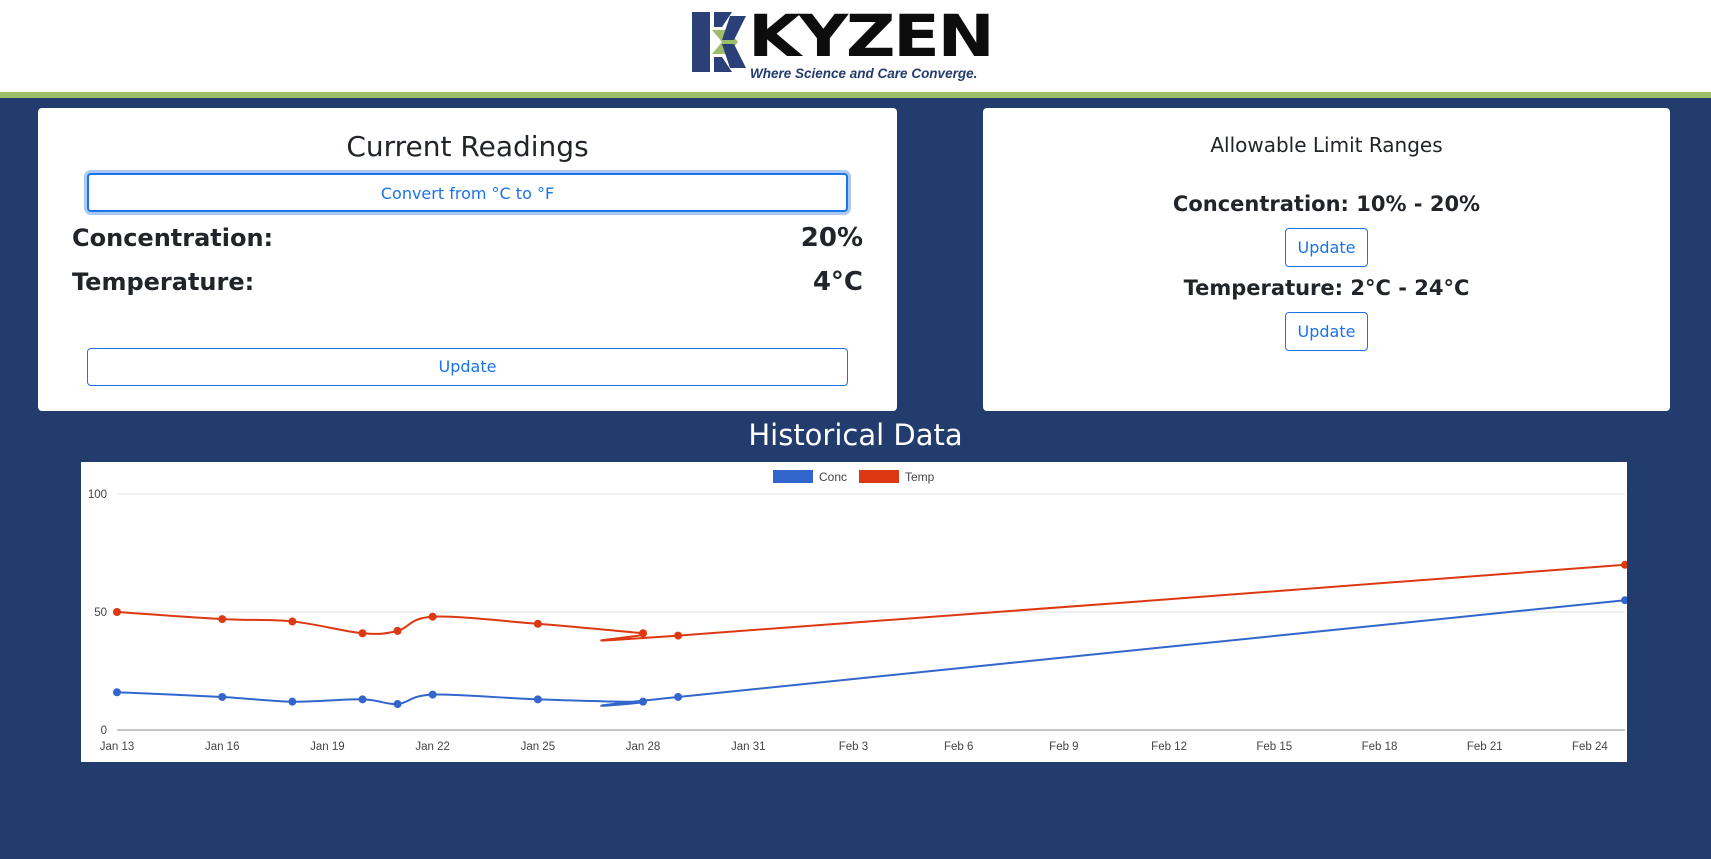  What do you see at coordinates (538, 747) in the screenshot?
I see `x-tick-label: Jan 25` at bounding box center [538, 747].